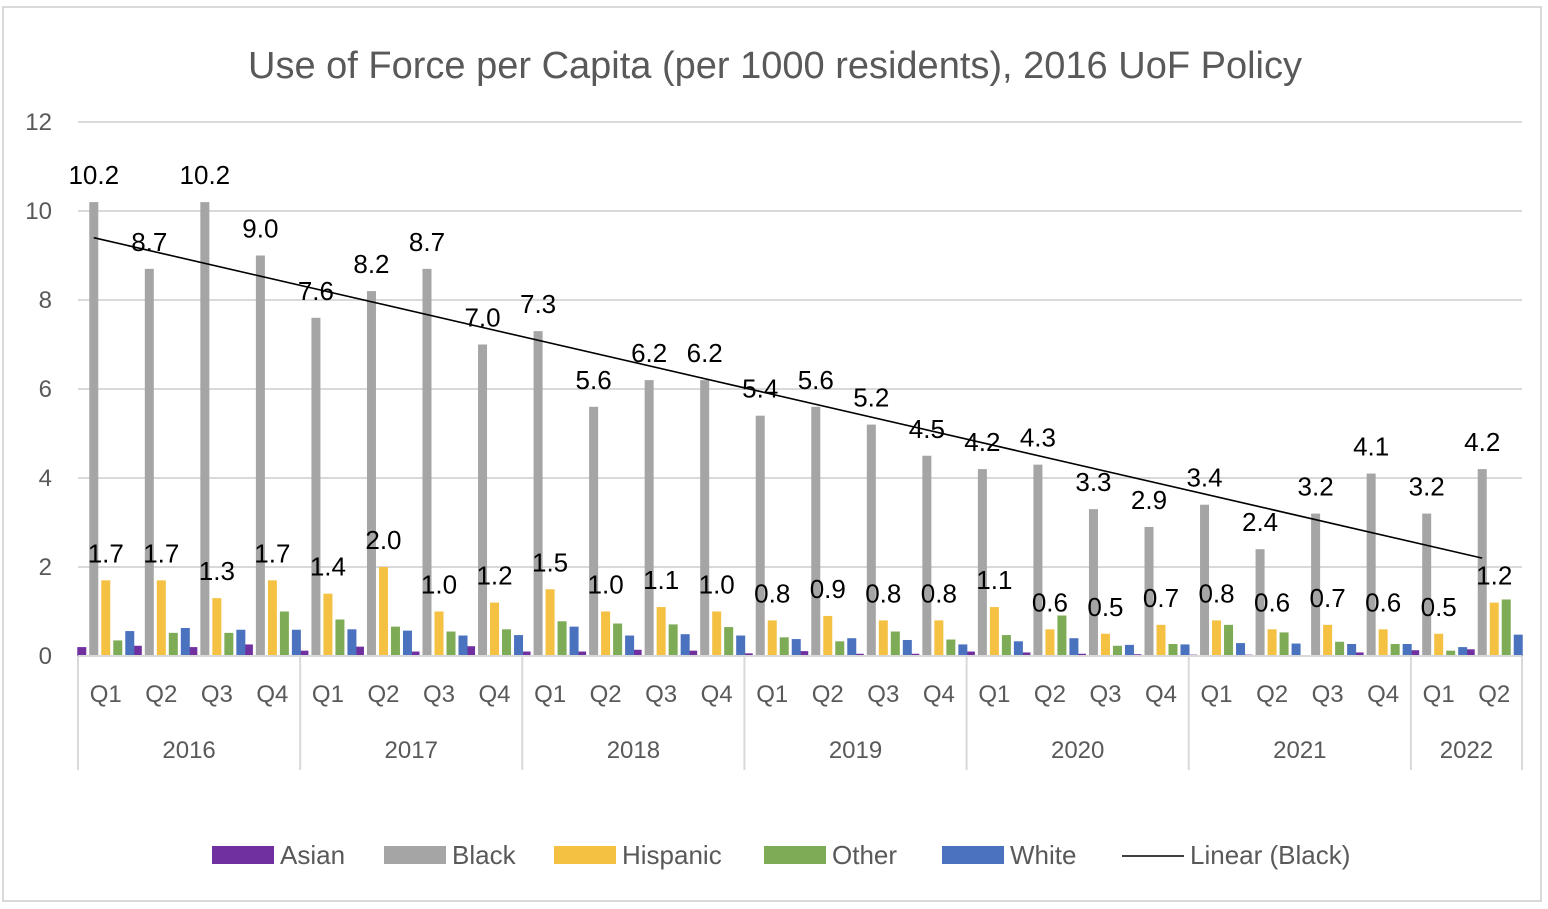 This screenshot has height=909, width=1548. I want to click on data-label-hispanic: 1.5, so click(550, 562).